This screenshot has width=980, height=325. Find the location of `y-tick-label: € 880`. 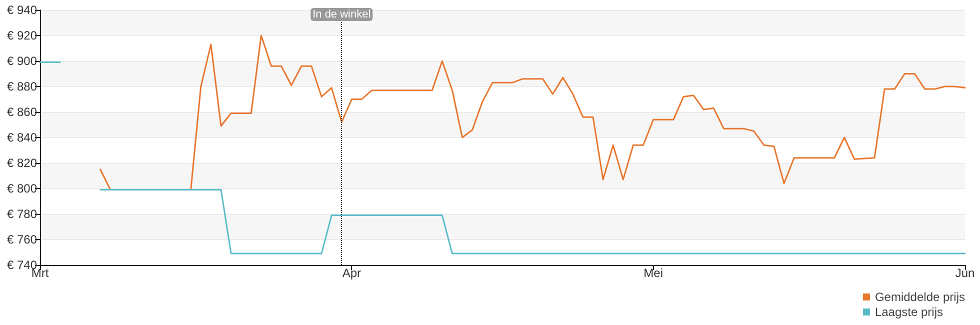

y-tick-label: € 880 is located at coordinates (22, 87).